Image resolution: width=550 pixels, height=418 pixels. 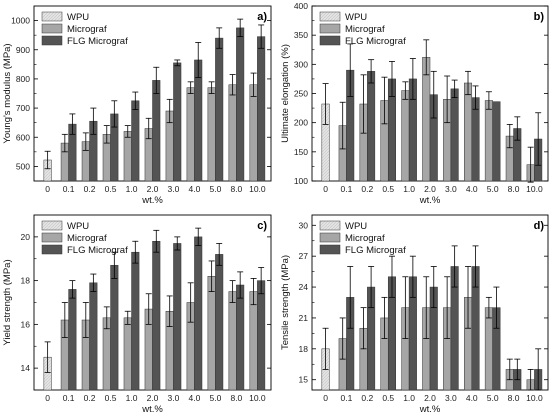 What do you see at coordinates (23, 137) in the screenshot?
I see `y-tick-label: 600` at bounding box center [23, 137].